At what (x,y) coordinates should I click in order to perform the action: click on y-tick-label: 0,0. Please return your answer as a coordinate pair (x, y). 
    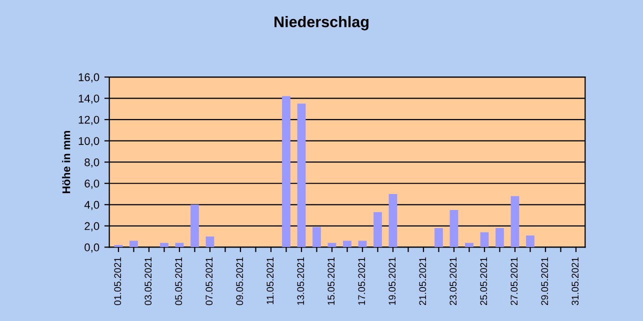
    Looking at the image, I should click on (92, 248).